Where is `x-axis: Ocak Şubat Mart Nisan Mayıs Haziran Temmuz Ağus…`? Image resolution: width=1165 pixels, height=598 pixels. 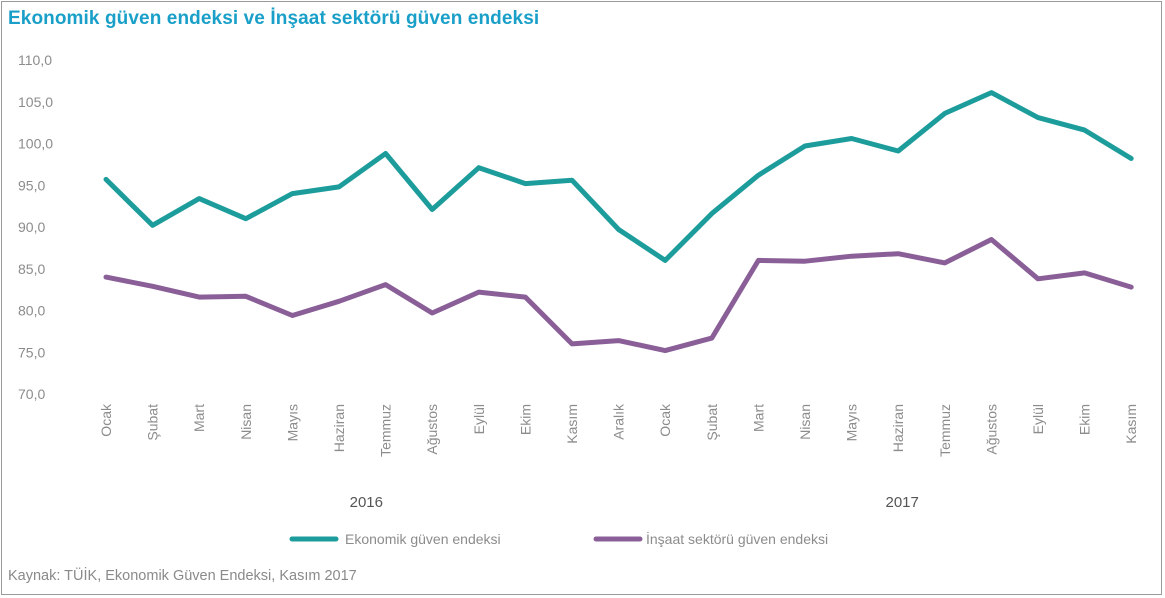 x-axis: Ocak Şubat Mart Nisan Mayıs Haziran Temmuz Ağus… is located at coordinates (618, 430).